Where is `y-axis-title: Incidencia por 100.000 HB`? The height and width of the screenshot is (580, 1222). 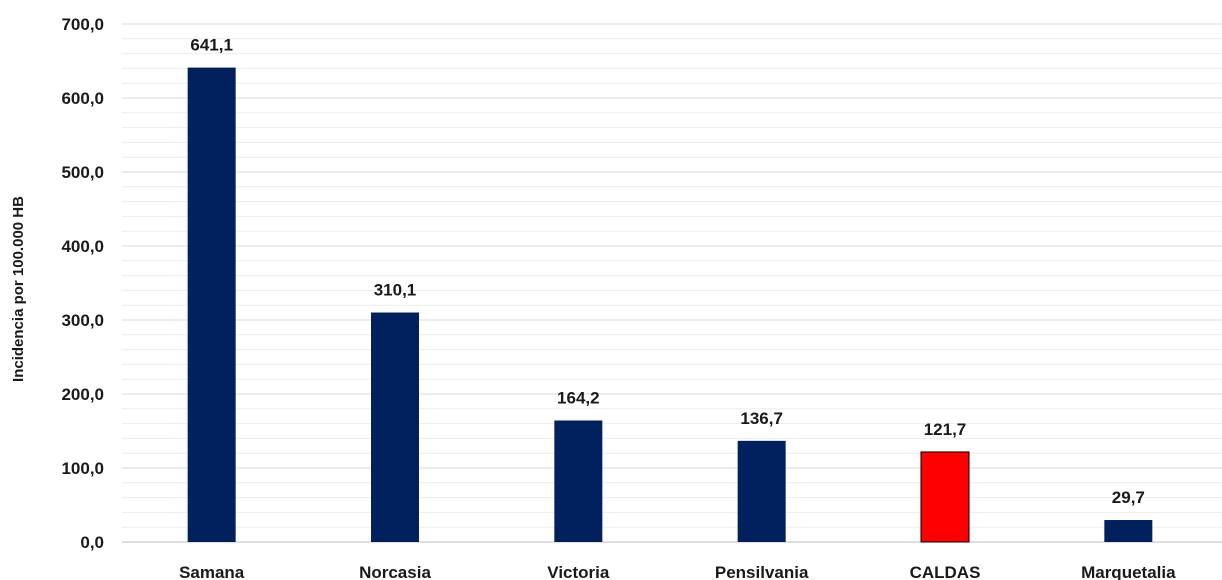
y-axis-title: Incidencia por 100.000 HB is located at coordinates (18, 289).